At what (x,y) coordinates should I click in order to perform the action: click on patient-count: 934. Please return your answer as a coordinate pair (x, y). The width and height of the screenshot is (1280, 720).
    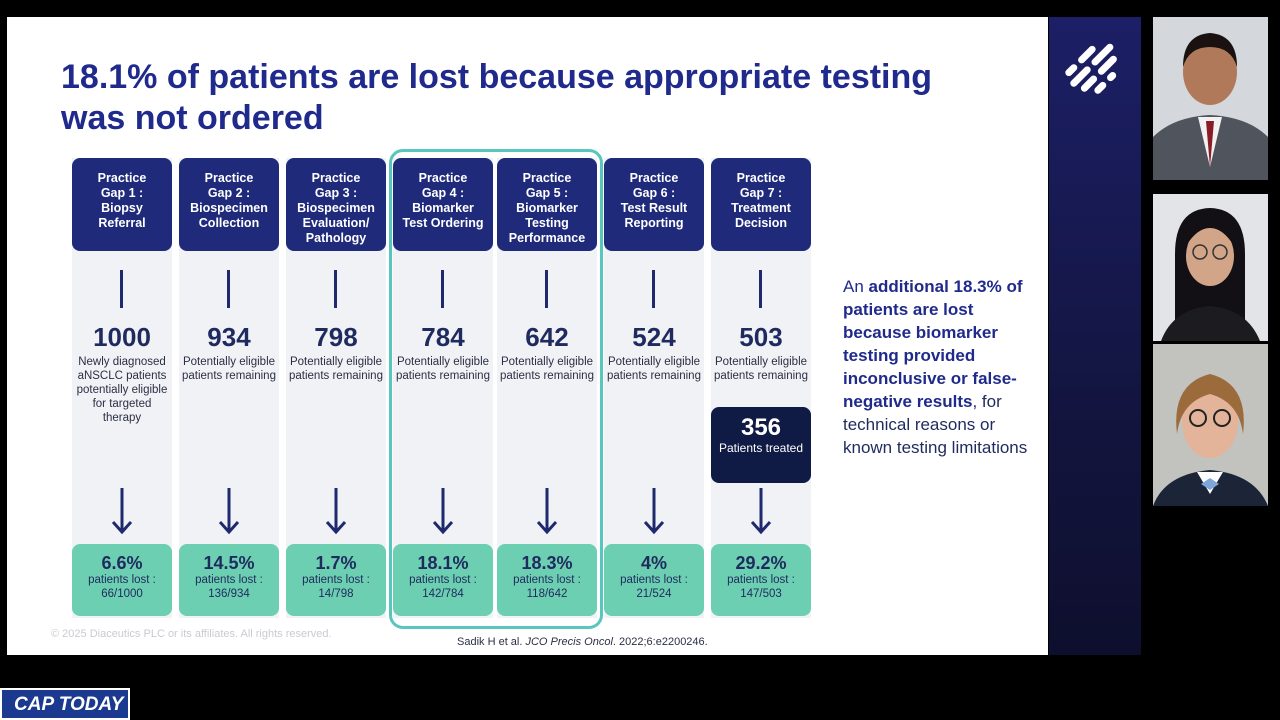
    Looking at the image, I should click on (229, 337).